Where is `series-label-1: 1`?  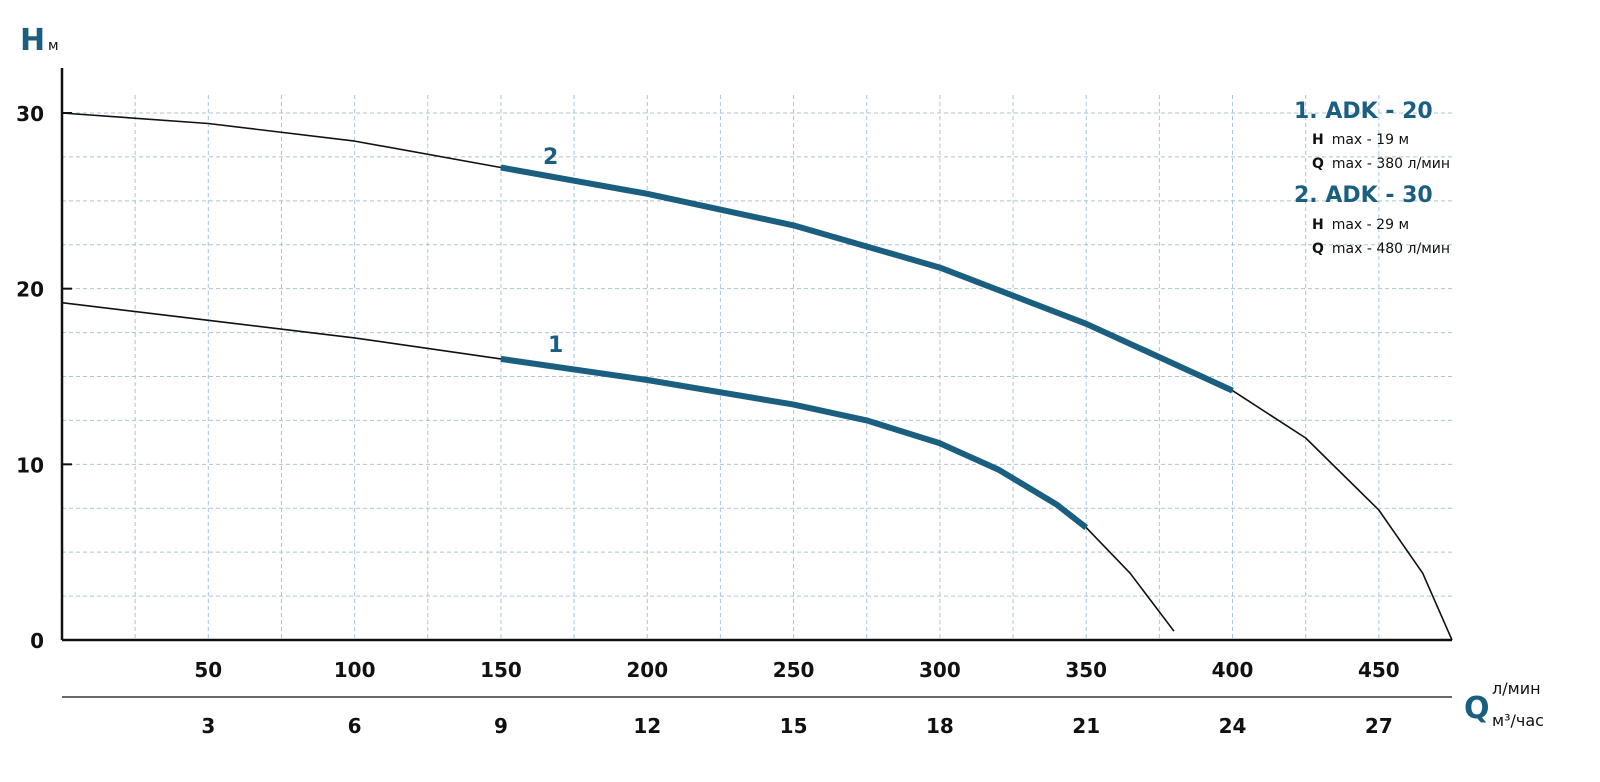 series-label-1: 1 is located at coordinates (555, 345).